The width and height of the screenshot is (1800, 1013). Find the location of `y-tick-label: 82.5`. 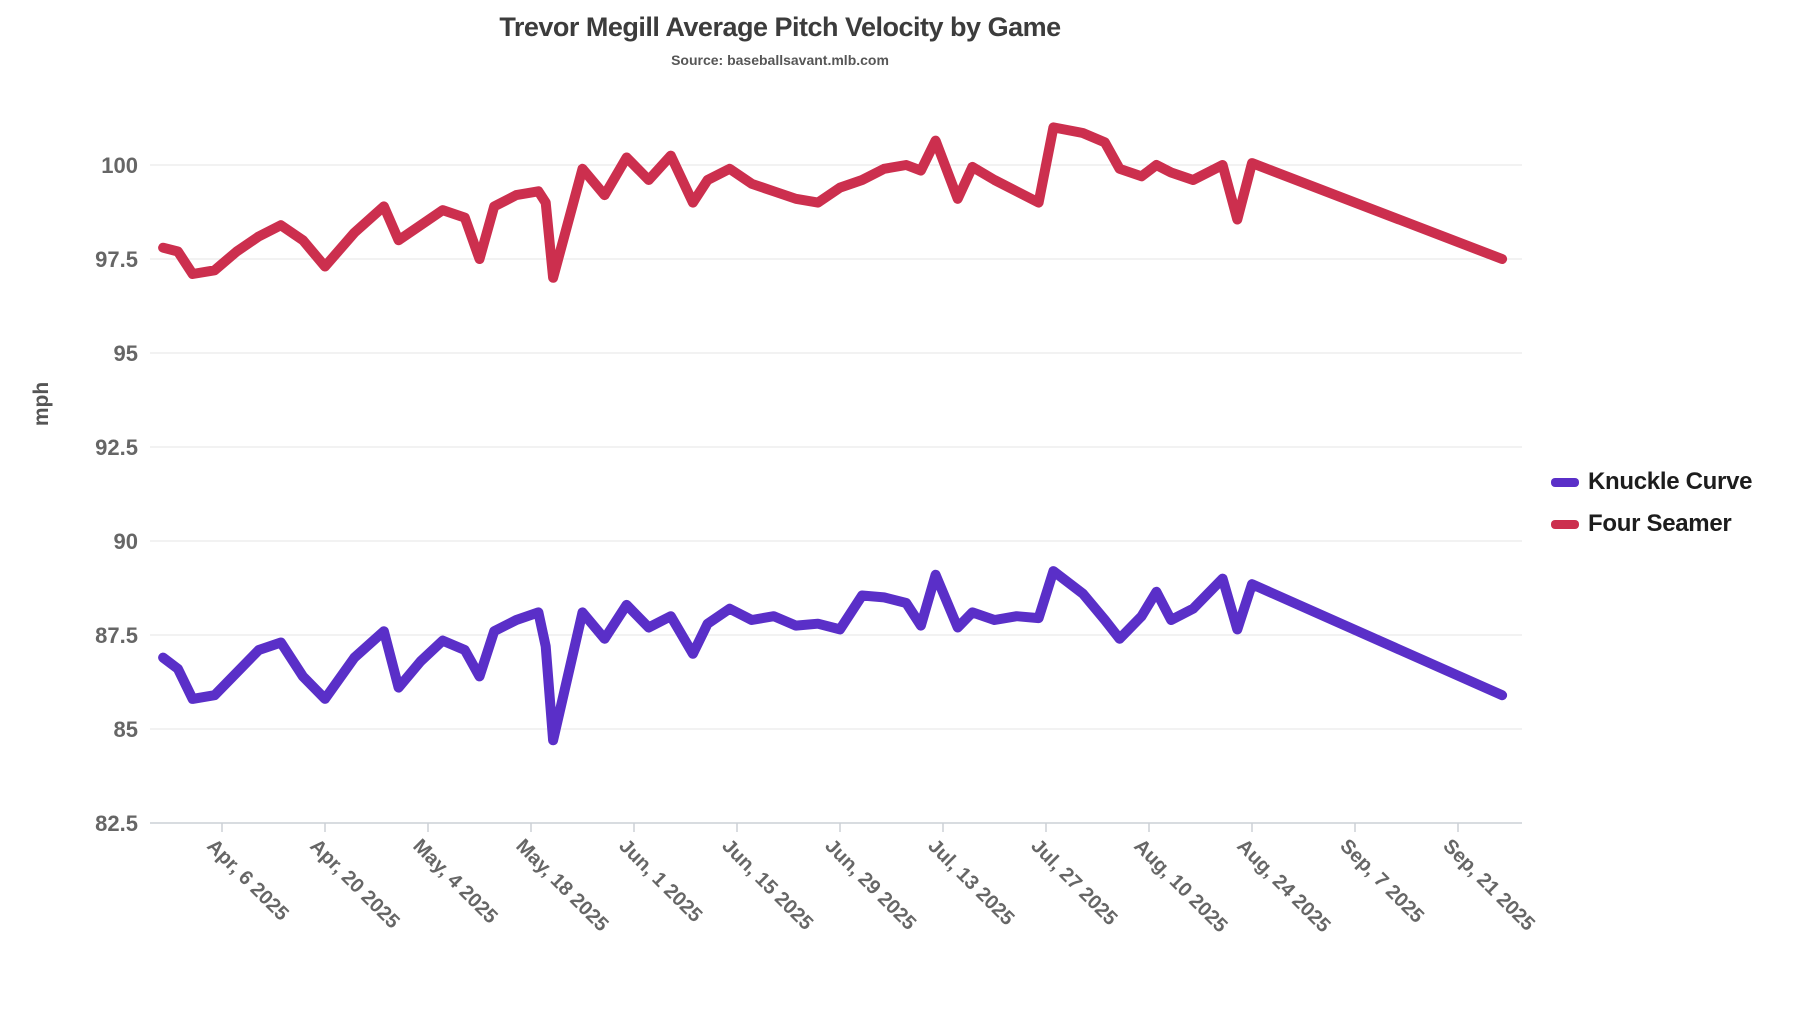

y-tick-label: 82.5 is located at coordinates (116, 823).